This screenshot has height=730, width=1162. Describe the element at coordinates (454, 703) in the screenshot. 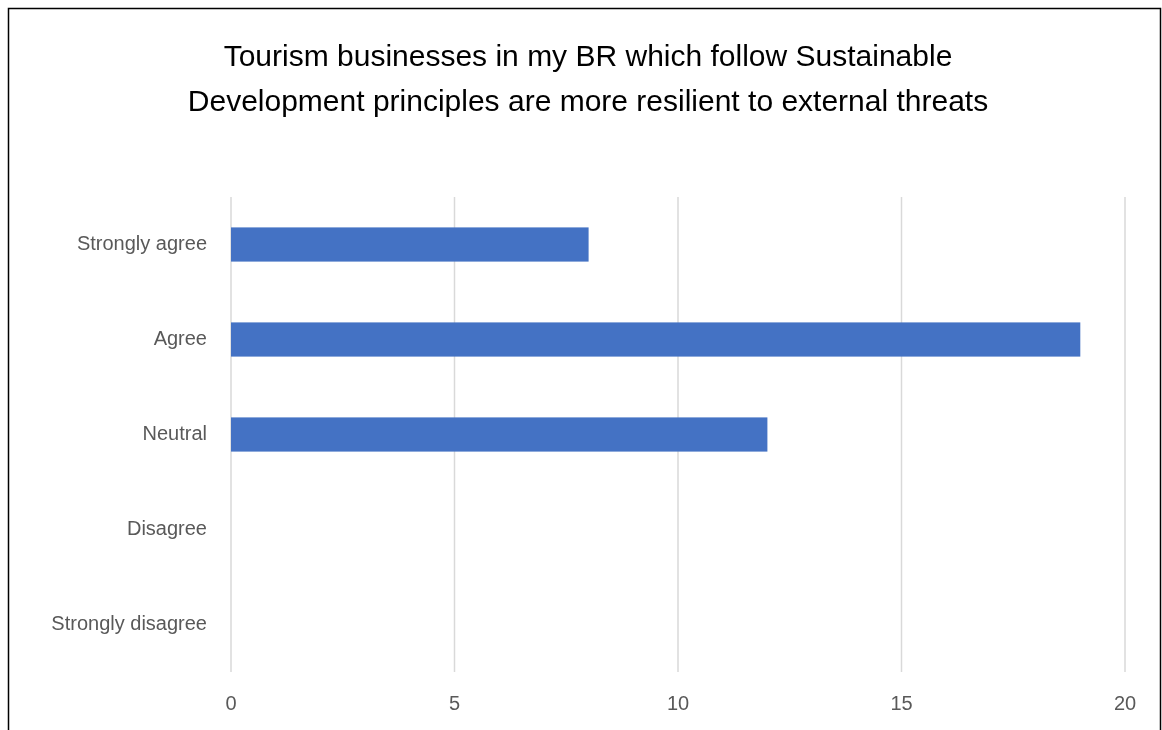

I see `x-tick-label: 5` at that location.